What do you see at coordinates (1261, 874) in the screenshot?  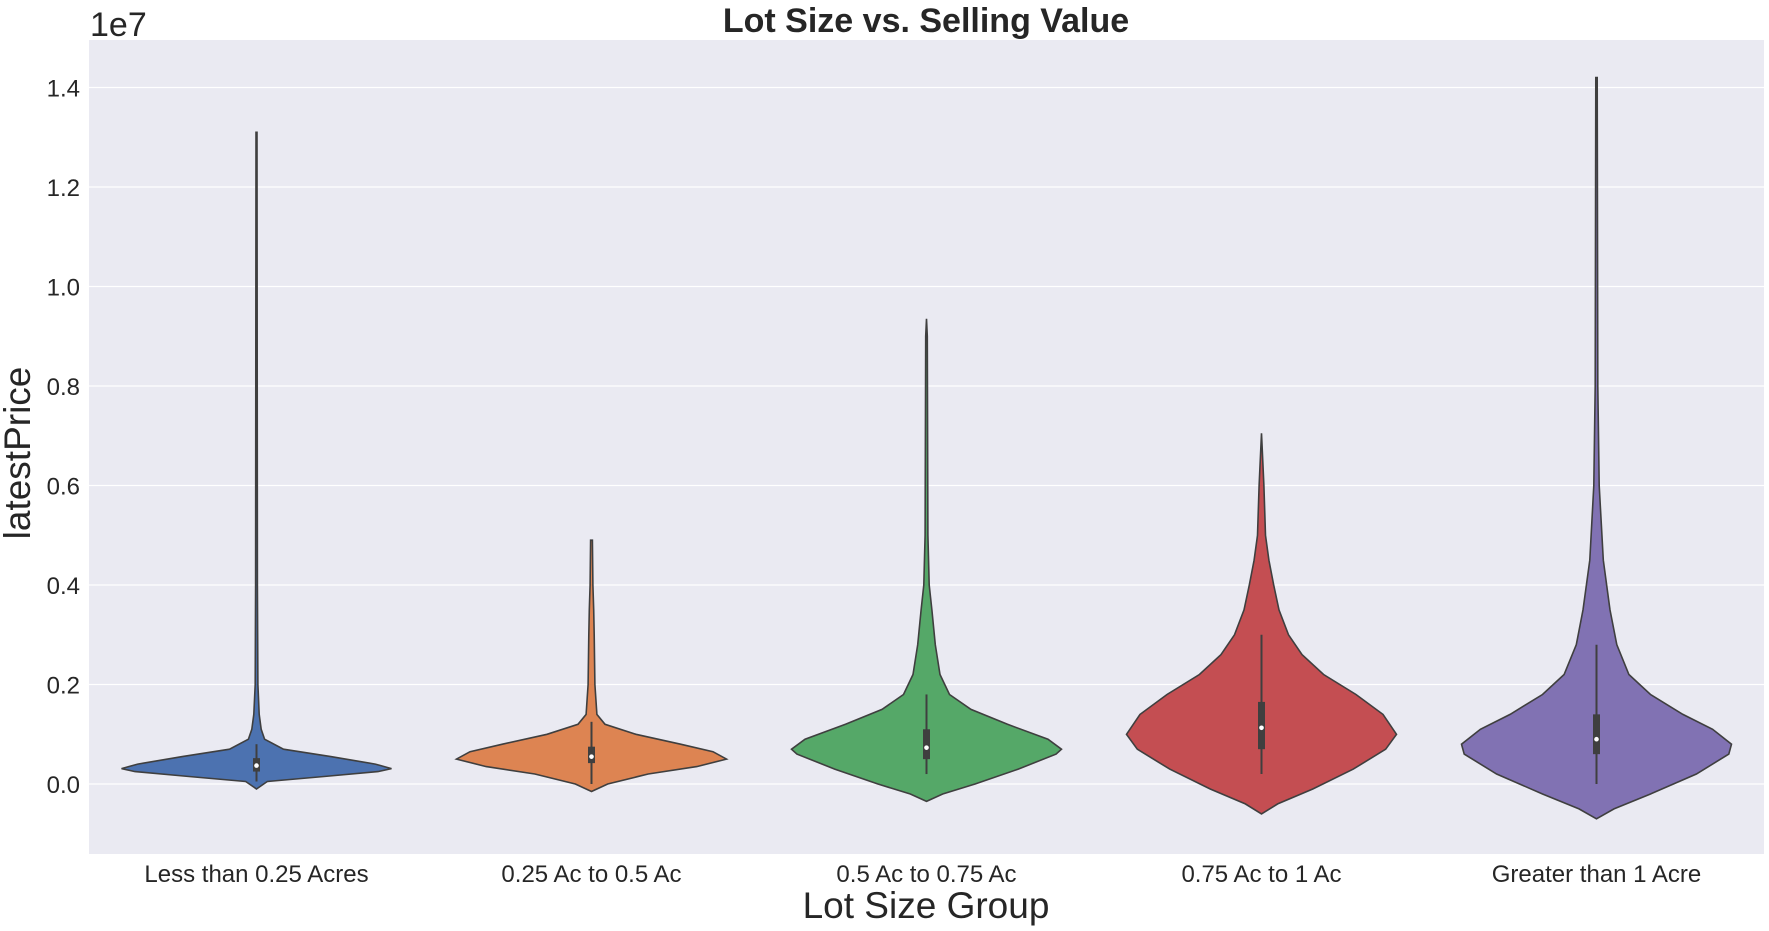 I see `x-tick-label: 0.75 Ac to 1 Ac` at bounding box center [1261, 874].